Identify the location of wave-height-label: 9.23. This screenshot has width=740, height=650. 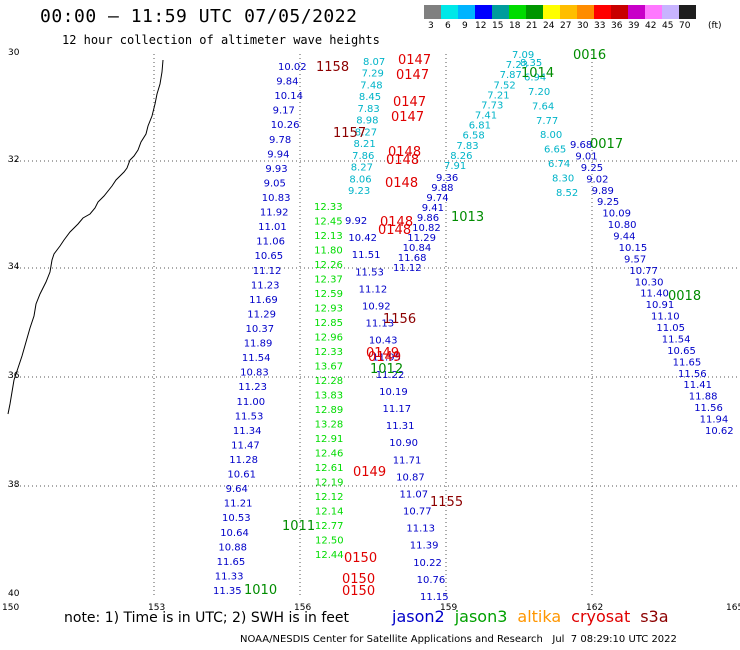
(359, 191).